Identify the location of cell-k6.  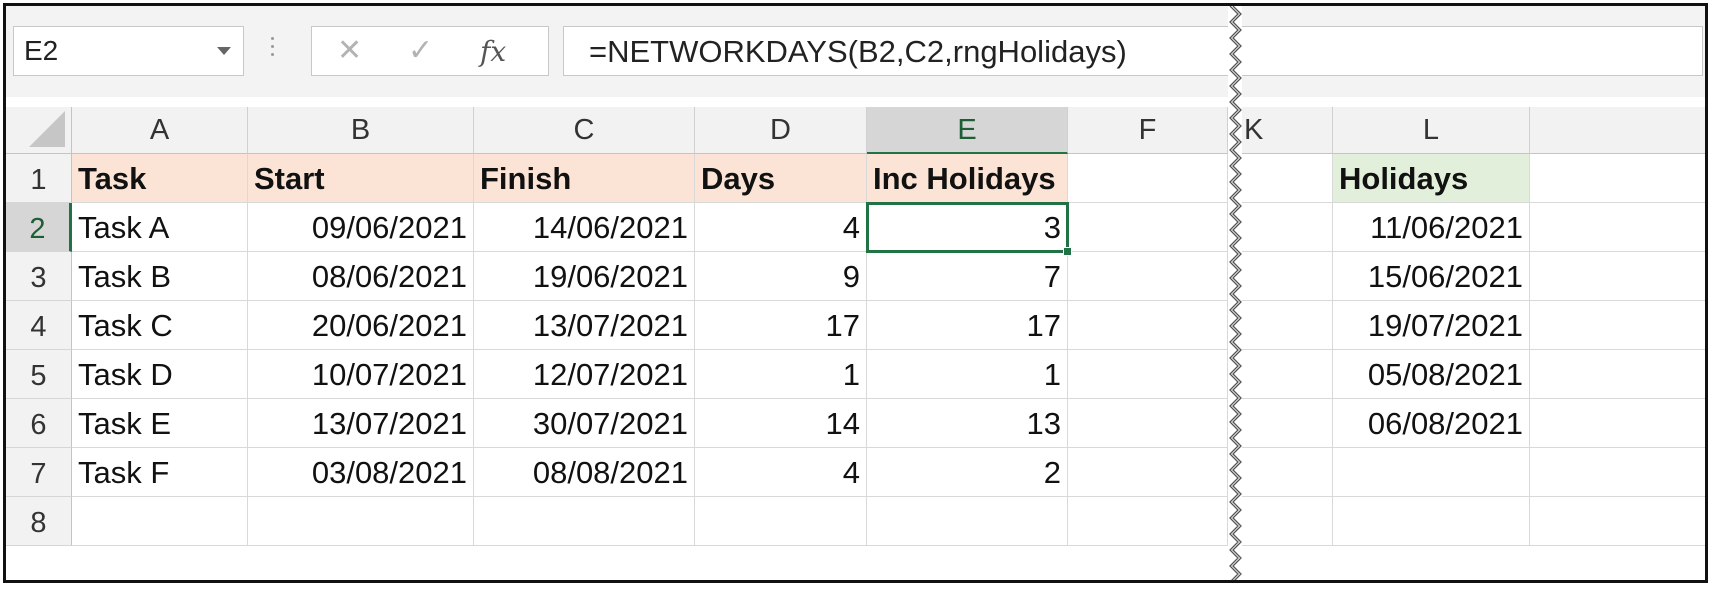
(1287, 423).